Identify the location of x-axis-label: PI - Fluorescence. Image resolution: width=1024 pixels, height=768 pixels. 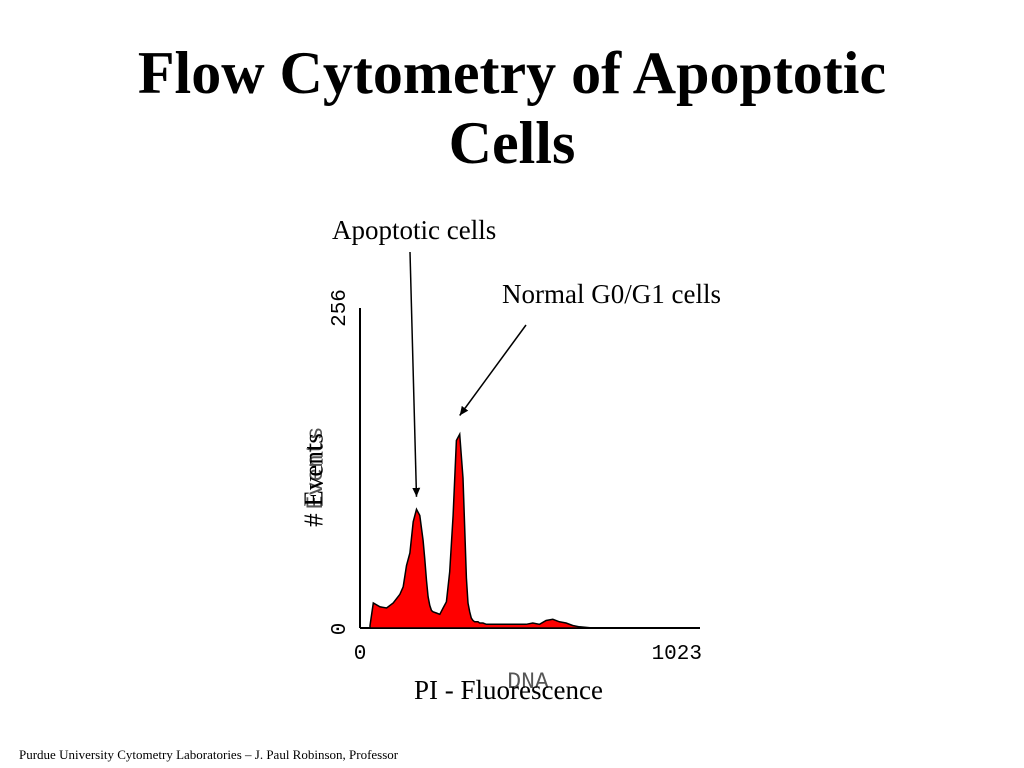
(508, 690).